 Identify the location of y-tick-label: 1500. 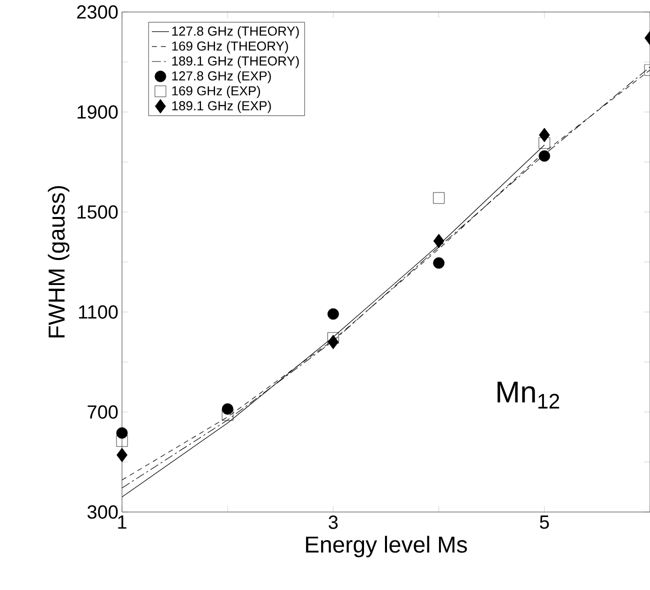
(98, 212).